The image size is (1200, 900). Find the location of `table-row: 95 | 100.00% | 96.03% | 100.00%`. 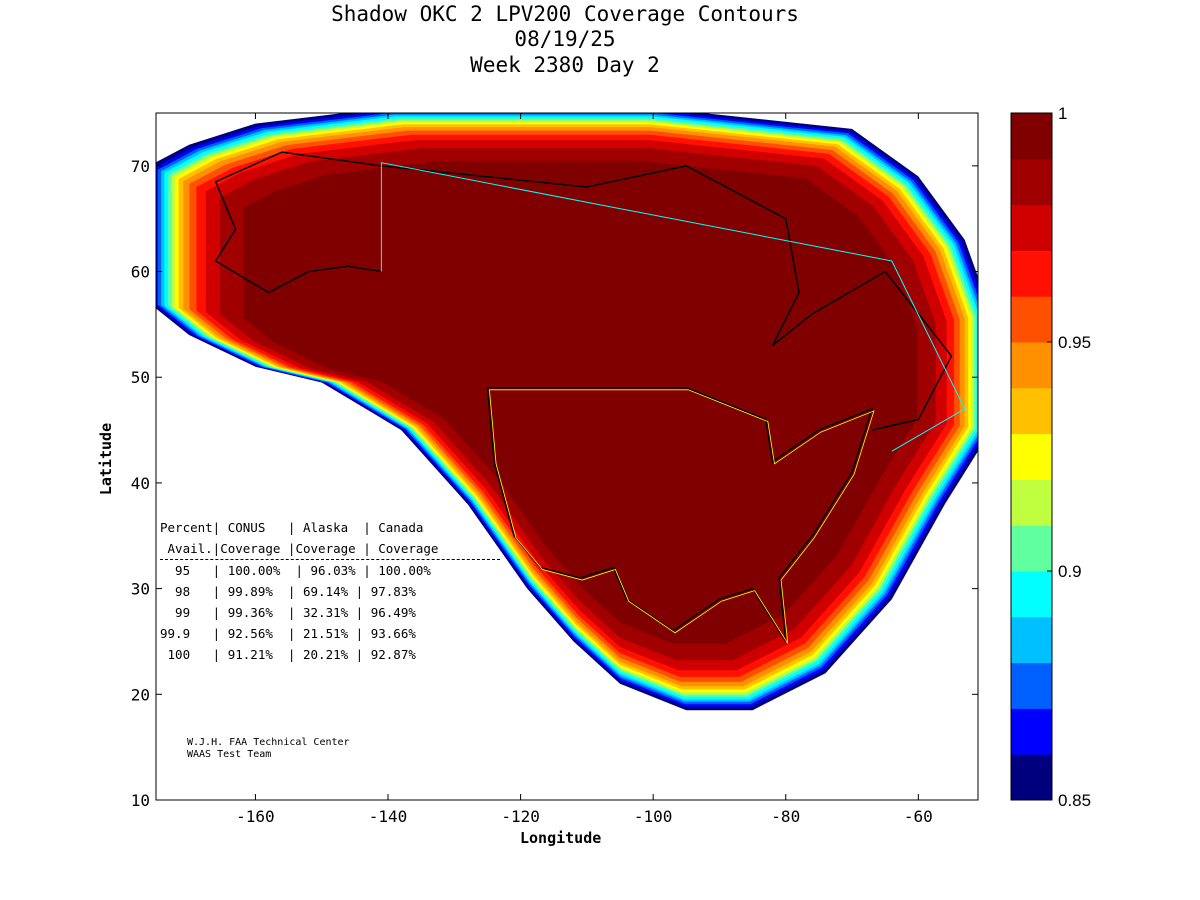

table-row: 95 | 100.00% | 96.03% | 100.00% is located at coordinates (295, 570).